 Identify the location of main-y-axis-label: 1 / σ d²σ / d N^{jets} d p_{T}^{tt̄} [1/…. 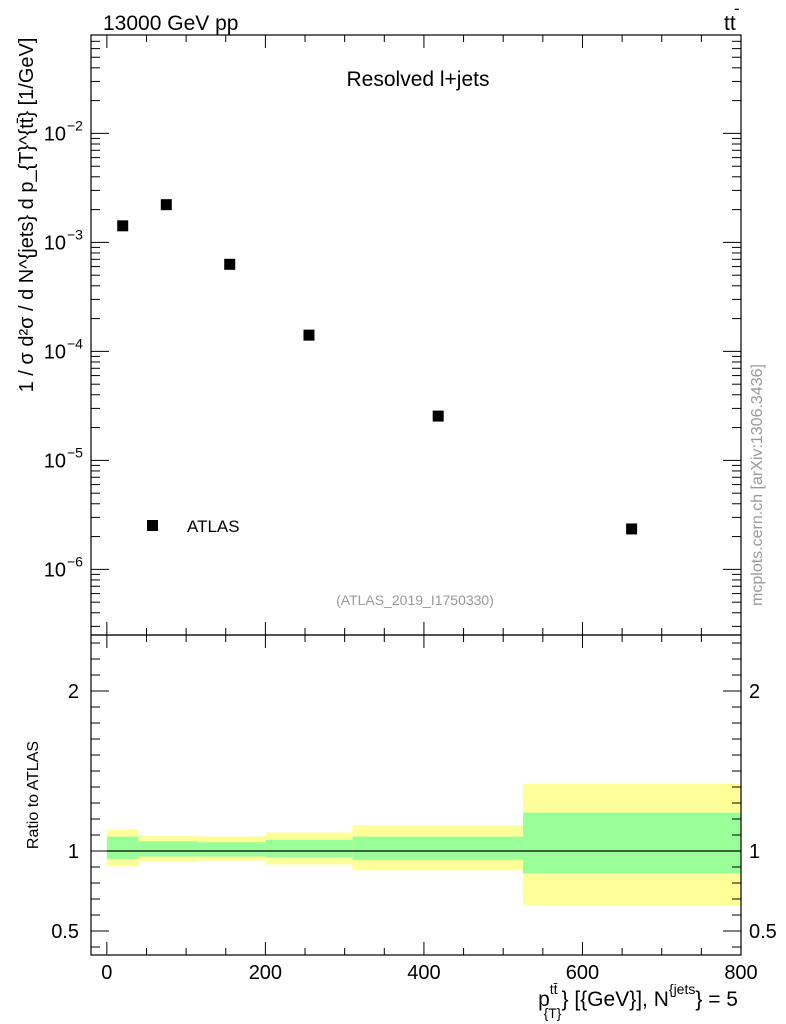
(27, 215).